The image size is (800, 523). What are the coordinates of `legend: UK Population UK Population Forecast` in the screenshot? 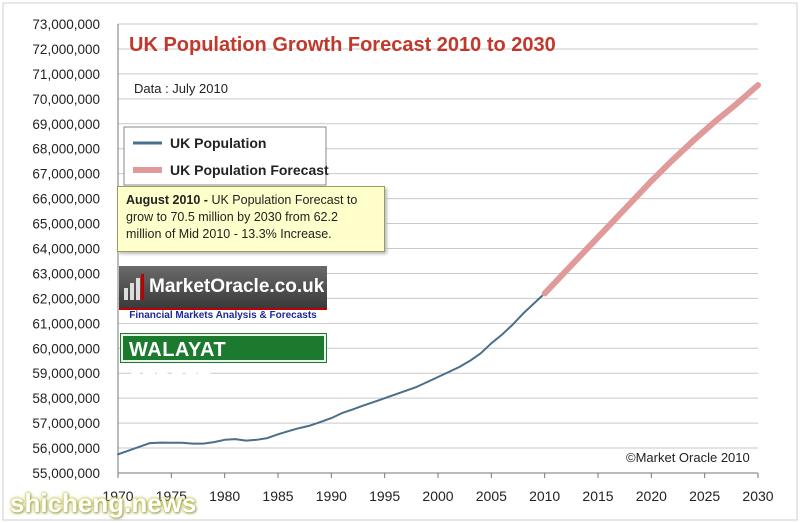 It's located at (226, 156).